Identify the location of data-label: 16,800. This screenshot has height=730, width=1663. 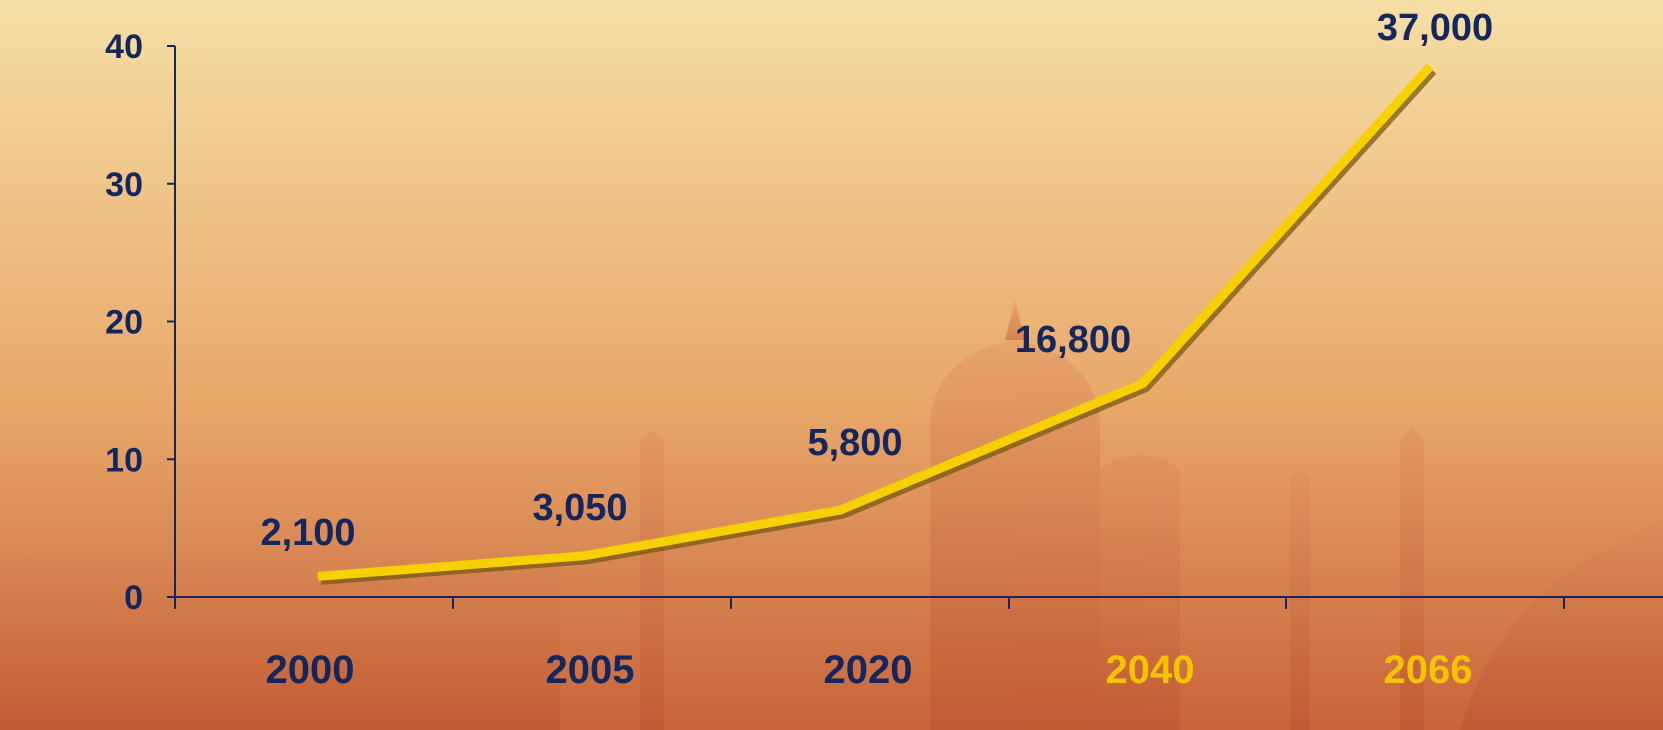
(1073, 340).